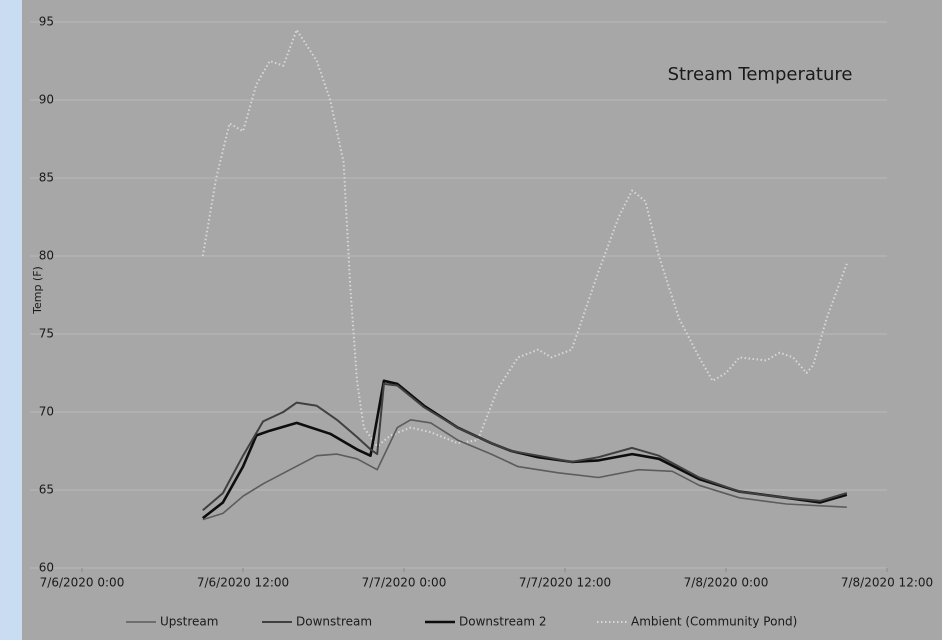 The image size is (942, 640). I want to click on chart-title: Stream Temperature, so click(760, 74).